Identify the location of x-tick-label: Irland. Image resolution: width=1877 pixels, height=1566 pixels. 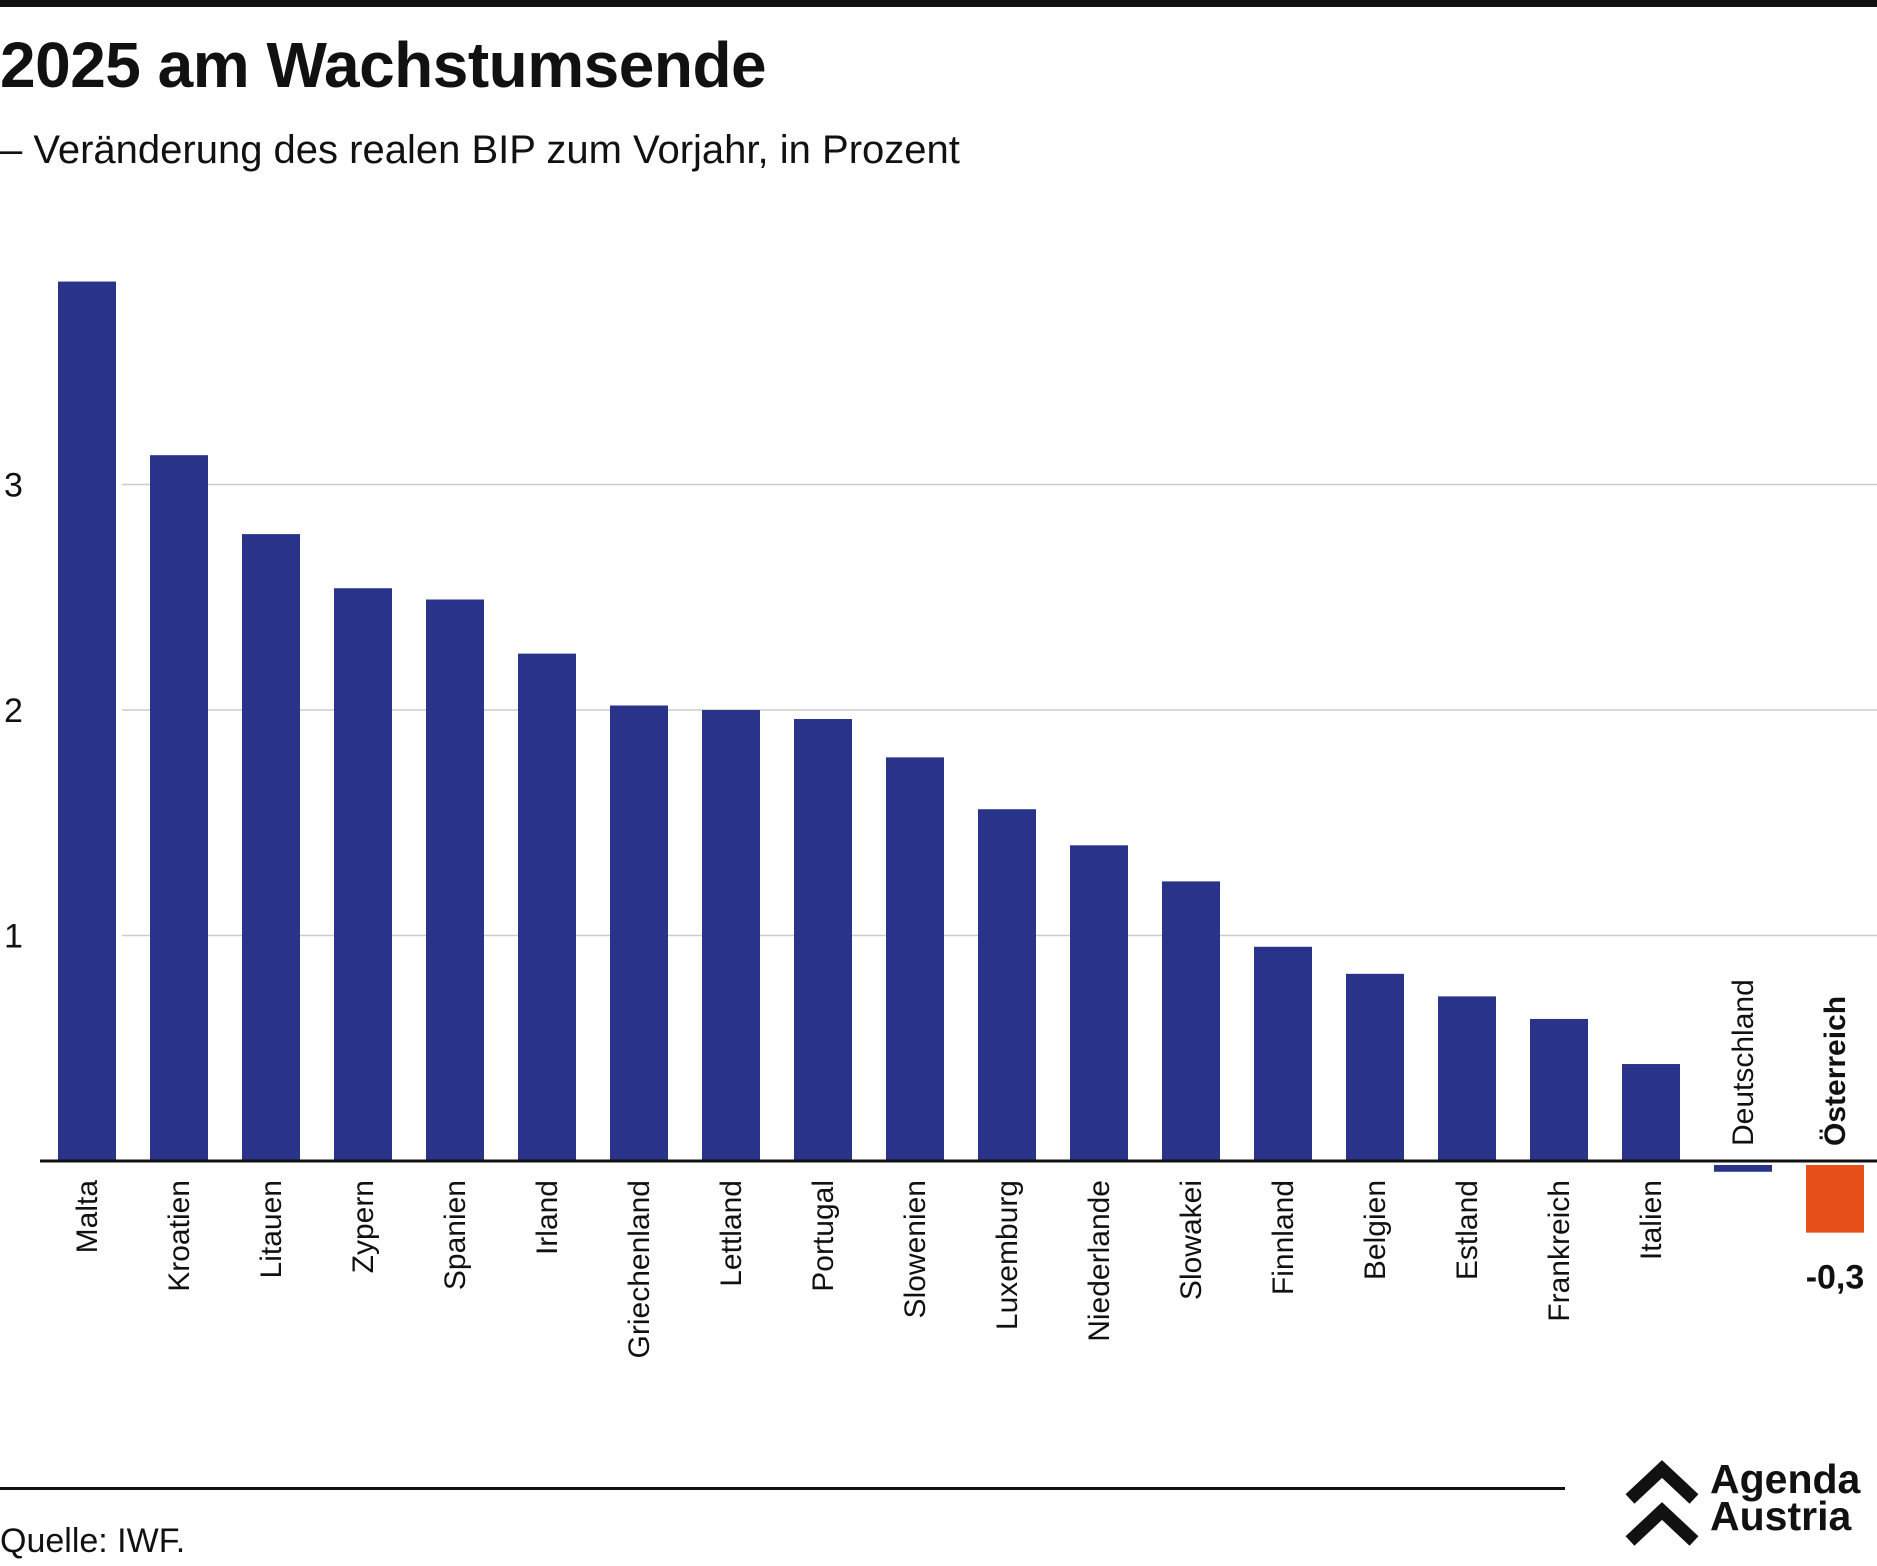
(547, 1217).